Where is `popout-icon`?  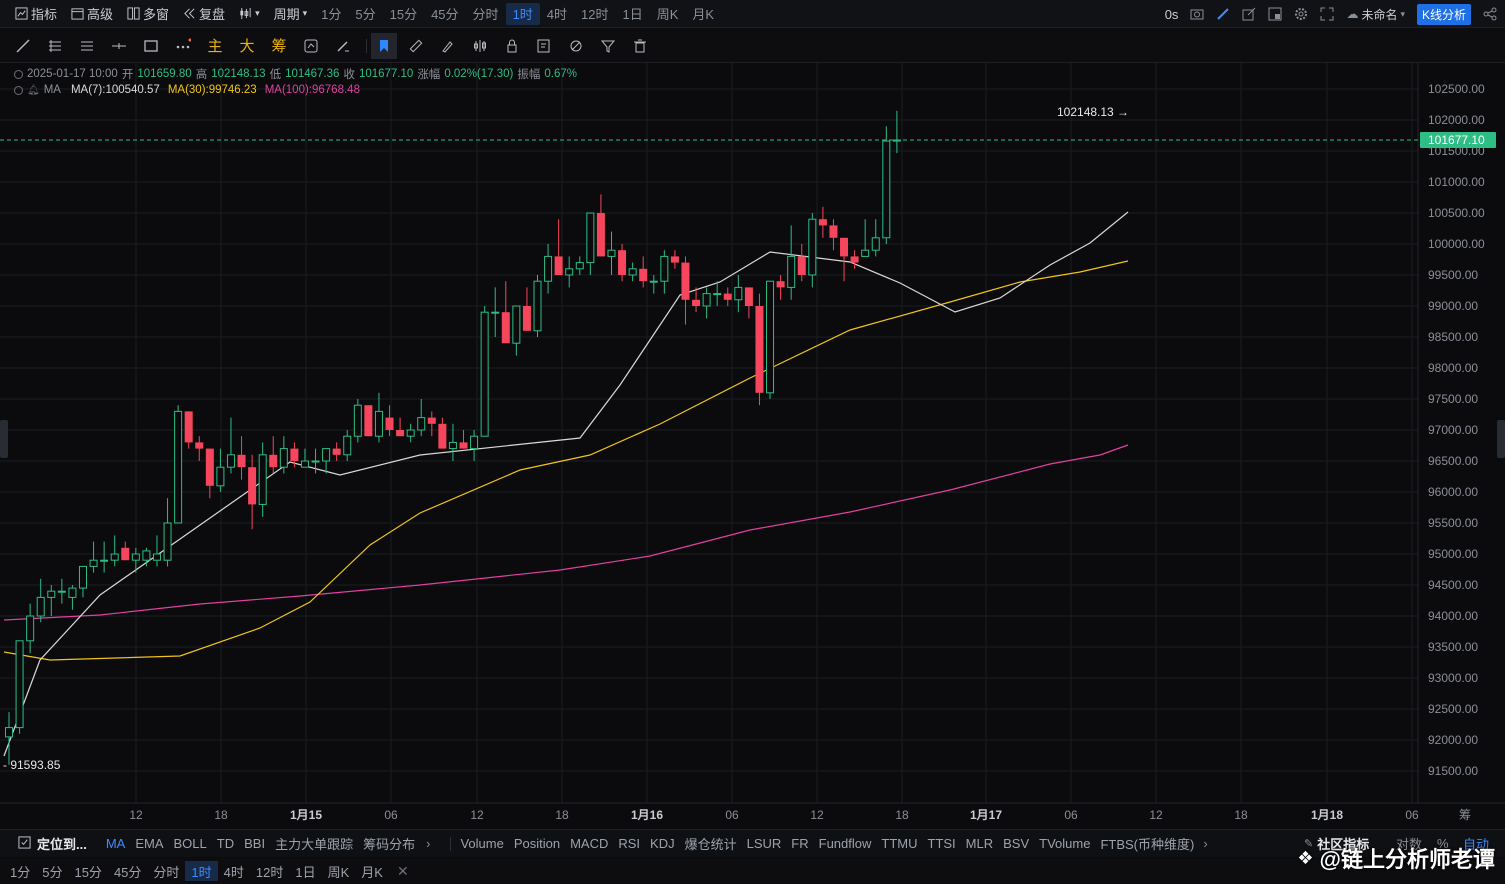 popout-icon is located at coordinates (1249, 14).